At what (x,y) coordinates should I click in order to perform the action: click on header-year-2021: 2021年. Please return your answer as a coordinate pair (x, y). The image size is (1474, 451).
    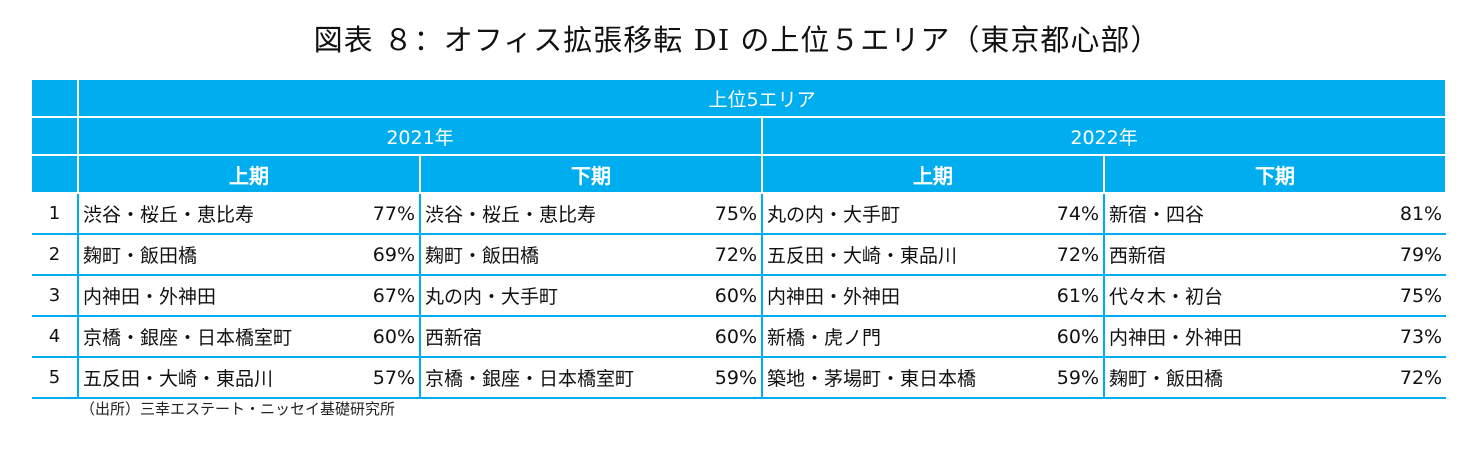
    Looking at the image, I should click on (420, 136).